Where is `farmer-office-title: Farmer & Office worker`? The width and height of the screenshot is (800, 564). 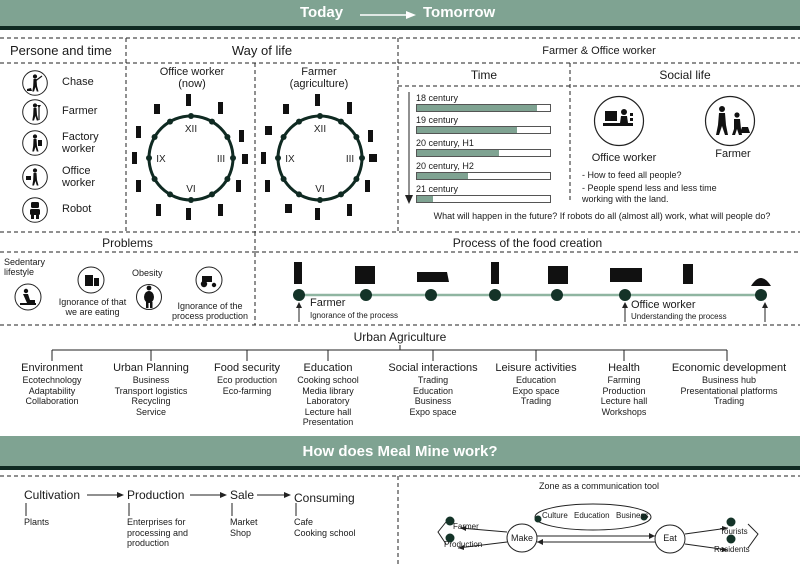 farmer-office-title: Farmer & Office worker is located at coordinates (599, 51).